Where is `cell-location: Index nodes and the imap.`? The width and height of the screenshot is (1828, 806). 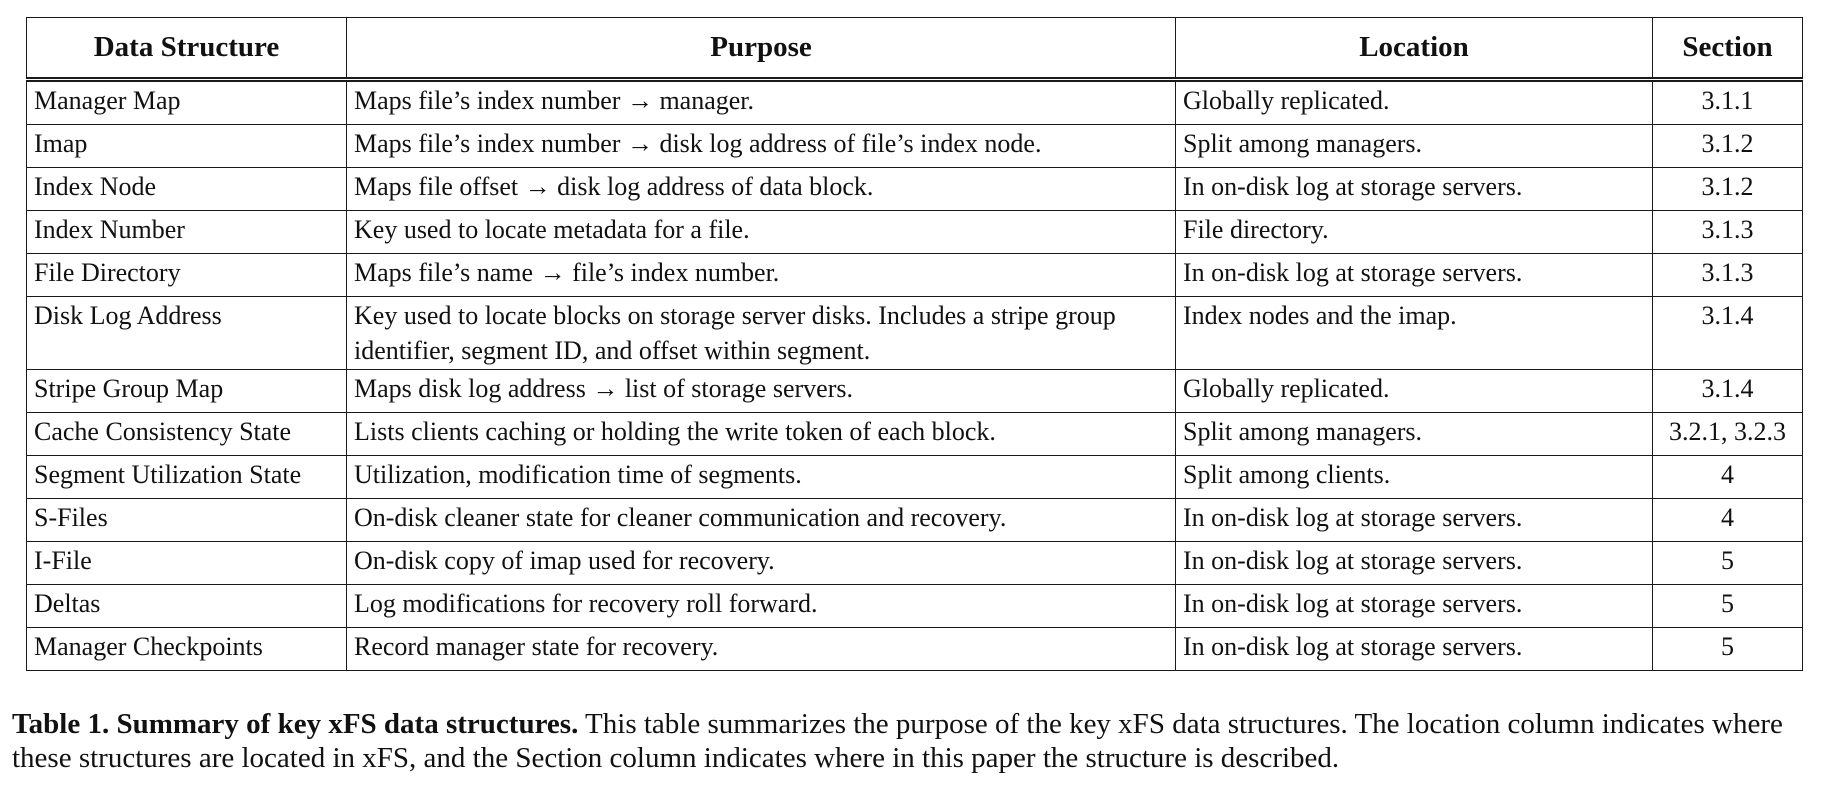
cell-location: Index nodes and the imap. is located at coordinates (1414, 333).